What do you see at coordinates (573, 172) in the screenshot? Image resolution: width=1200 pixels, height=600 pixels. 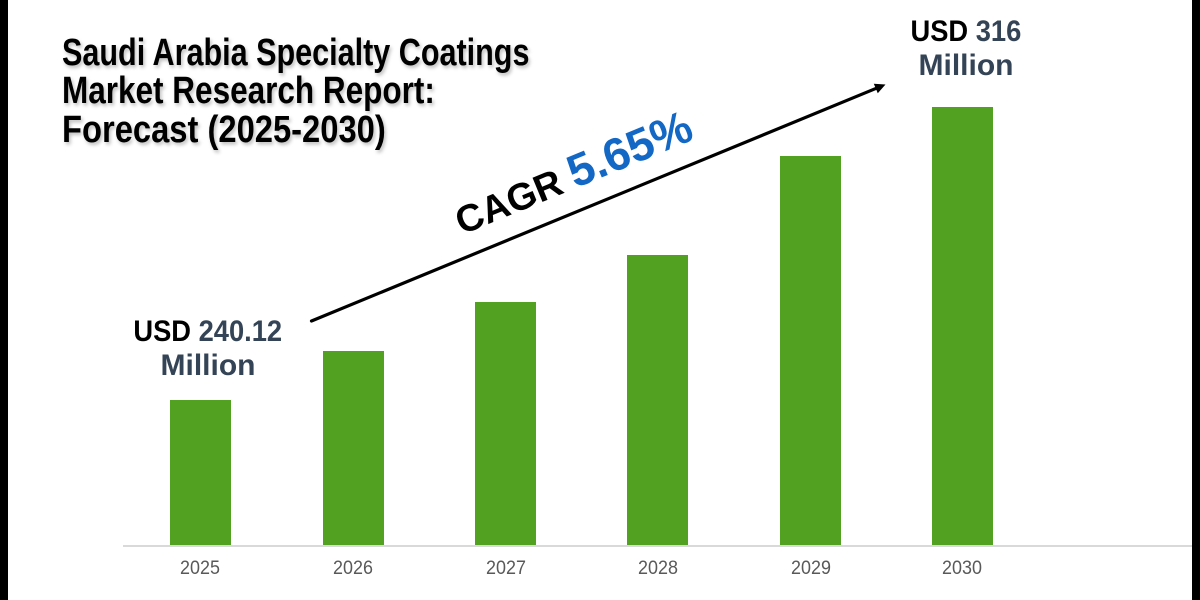 I see `svg-text: CAGR 5.65%` at bounding box center [573, 172].